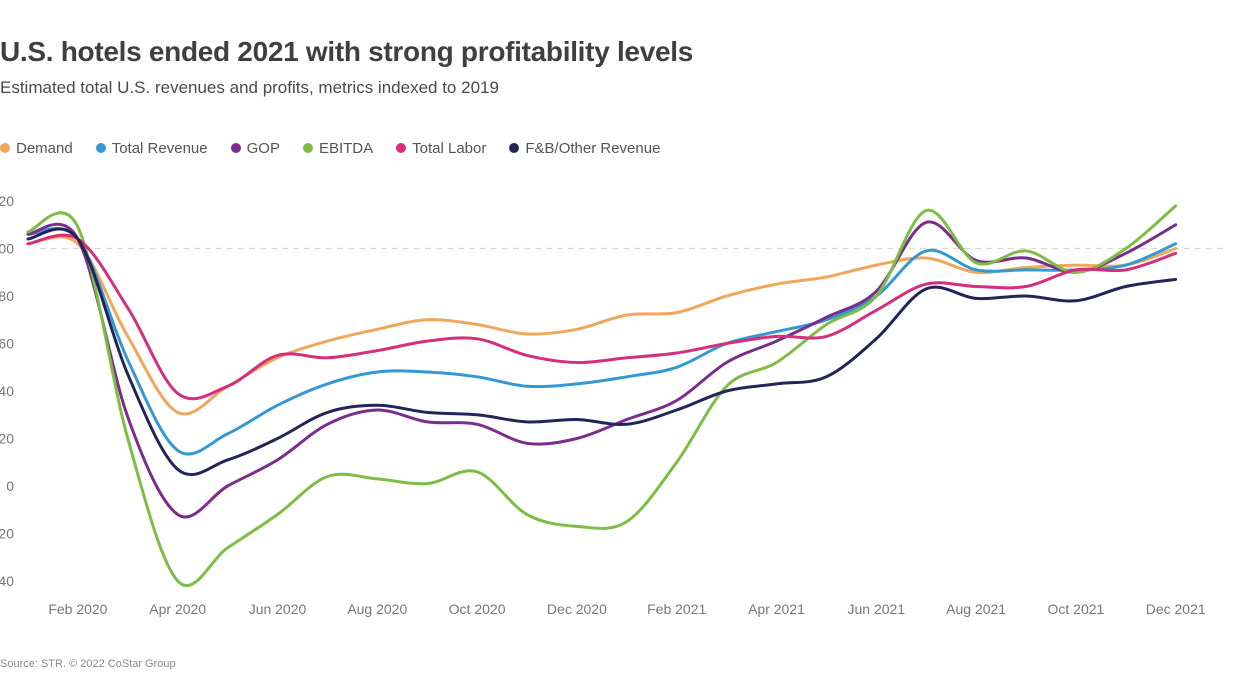  I want to click on x-tick-label: Feb 2021, so click(676, 609).